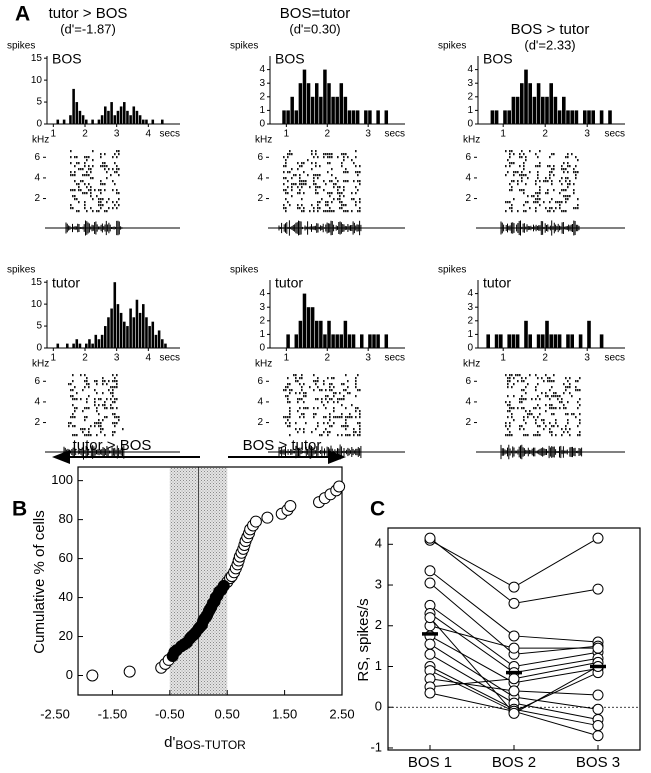  Describe the element at coordinates (470, 293) in the screenshot. I see `y-tick-label: 4` at that location.